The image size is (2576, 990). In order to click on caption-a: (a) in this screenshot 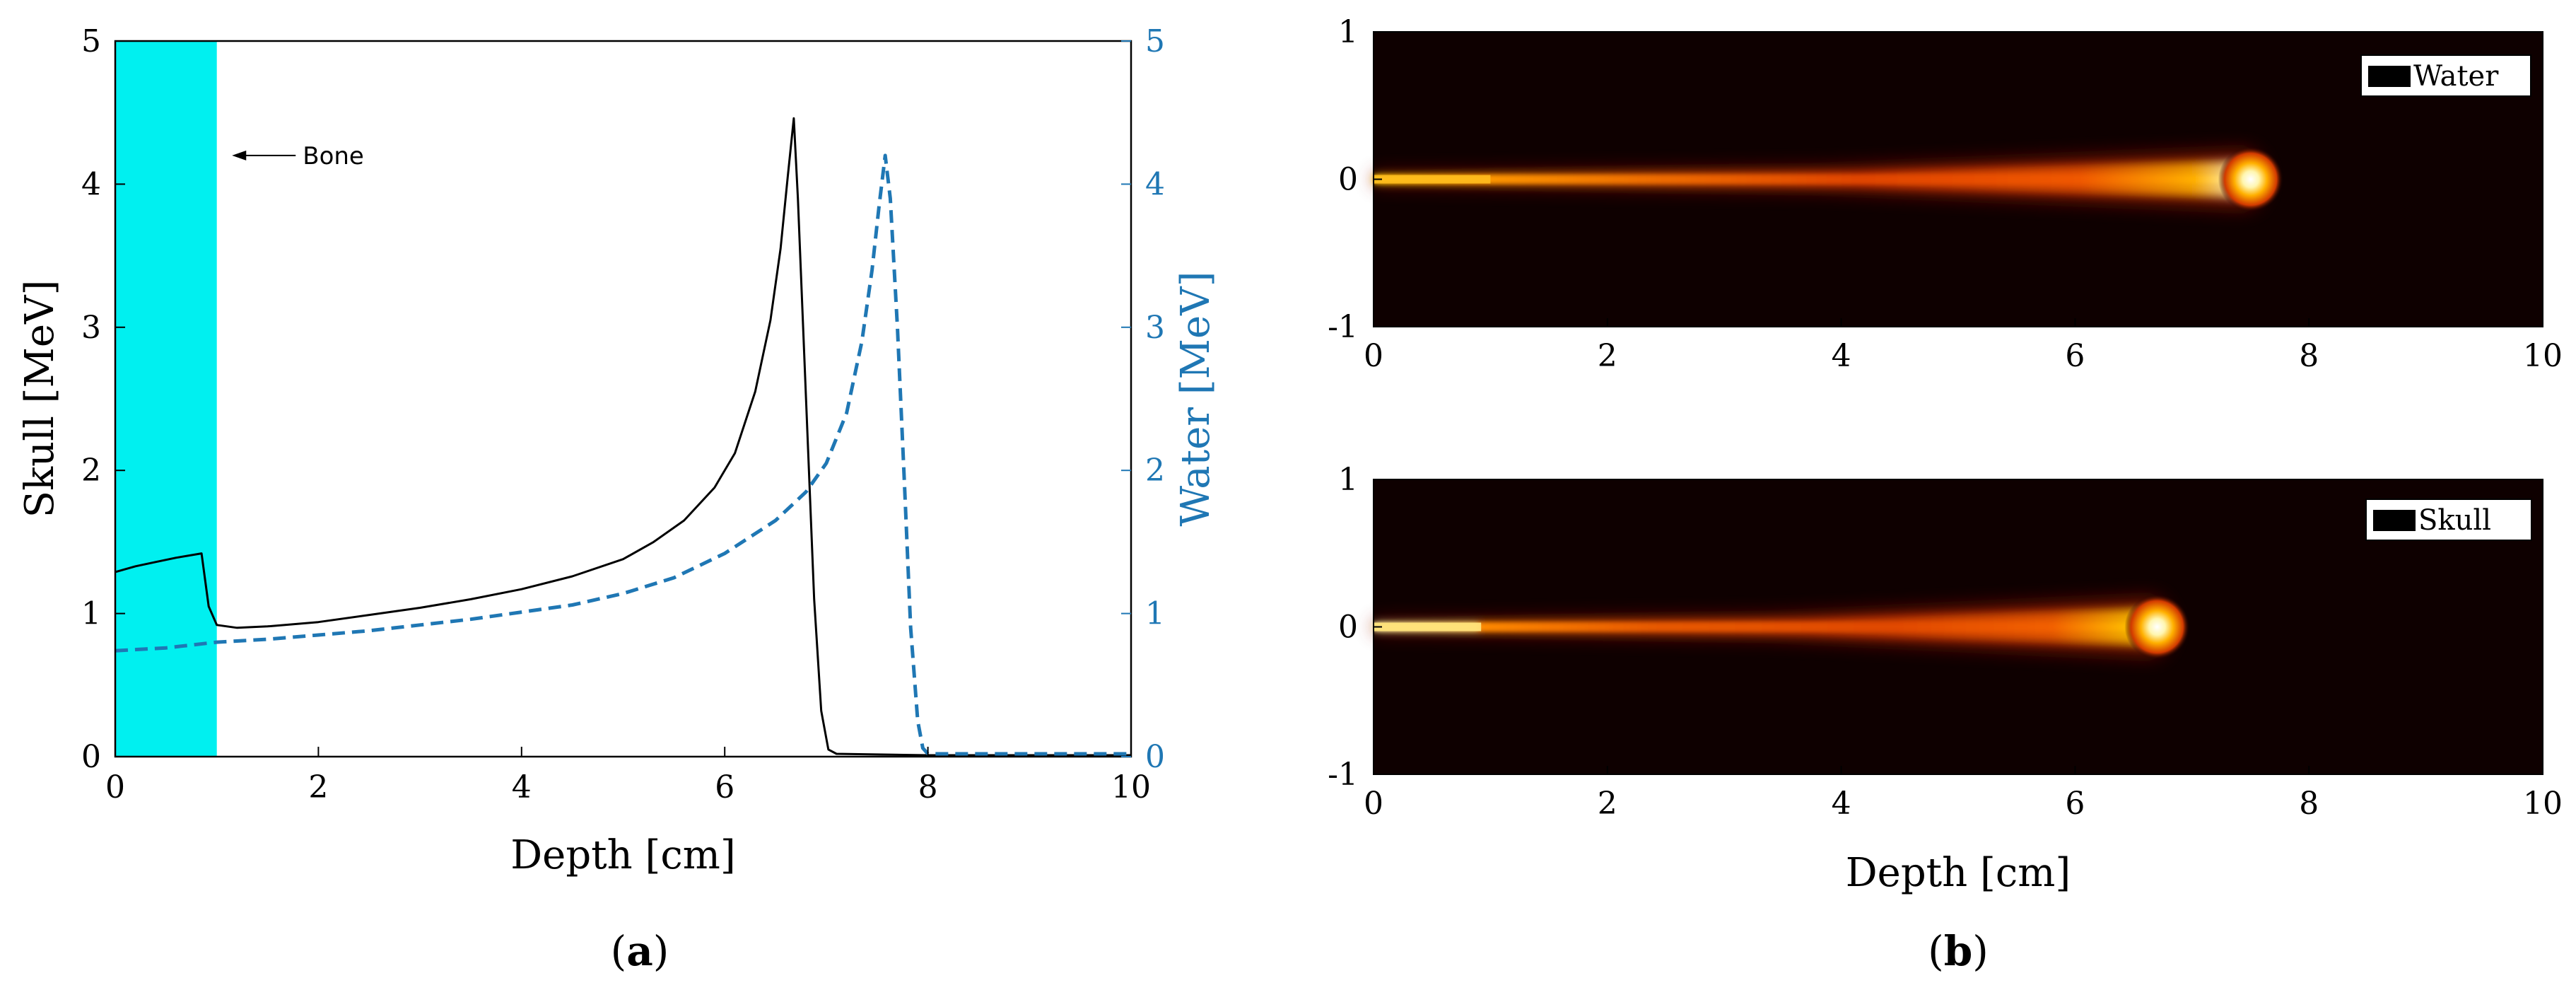, I will do `click(640, 951)`.